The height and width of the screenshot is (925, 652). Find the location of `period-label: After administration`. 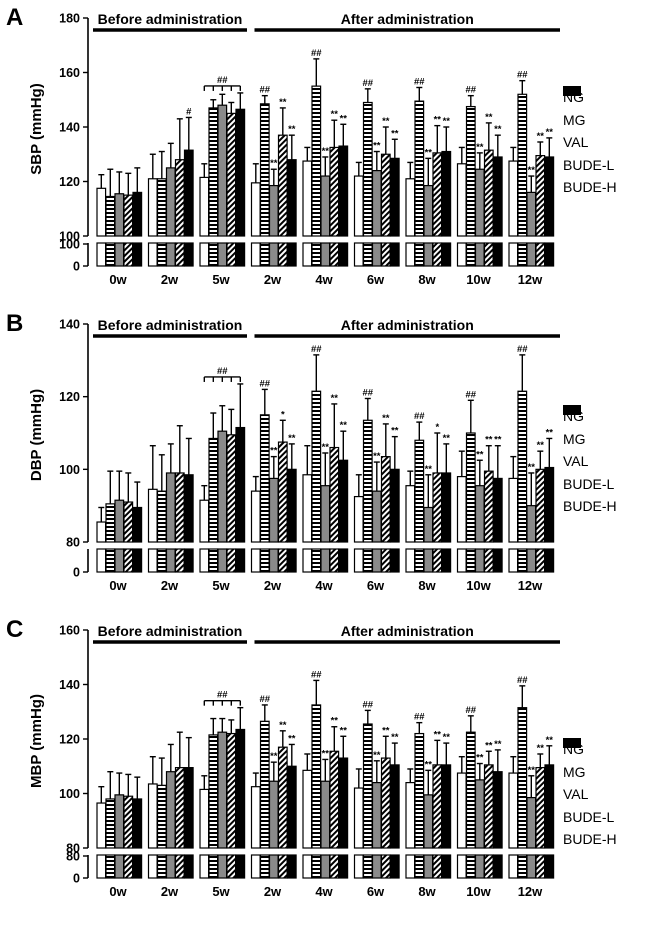

period-label: After administration is located at coordinates (407, 19).